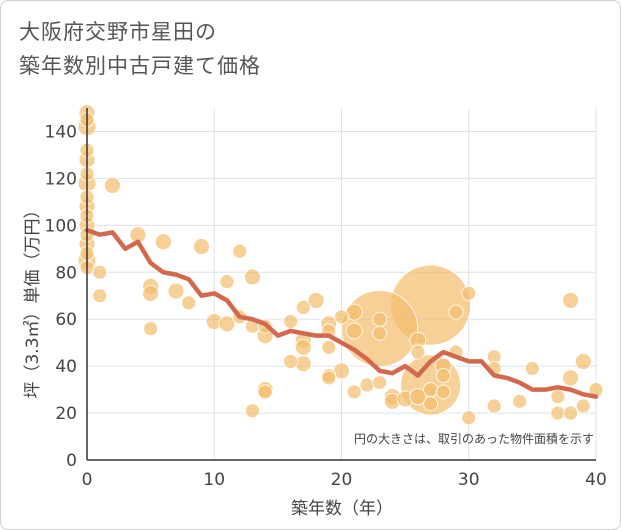  Describe the element at coordinates (140, 66) in the screenshot. I see `chart-title-line-2: 築年数別中古戸建て価格` at that location.